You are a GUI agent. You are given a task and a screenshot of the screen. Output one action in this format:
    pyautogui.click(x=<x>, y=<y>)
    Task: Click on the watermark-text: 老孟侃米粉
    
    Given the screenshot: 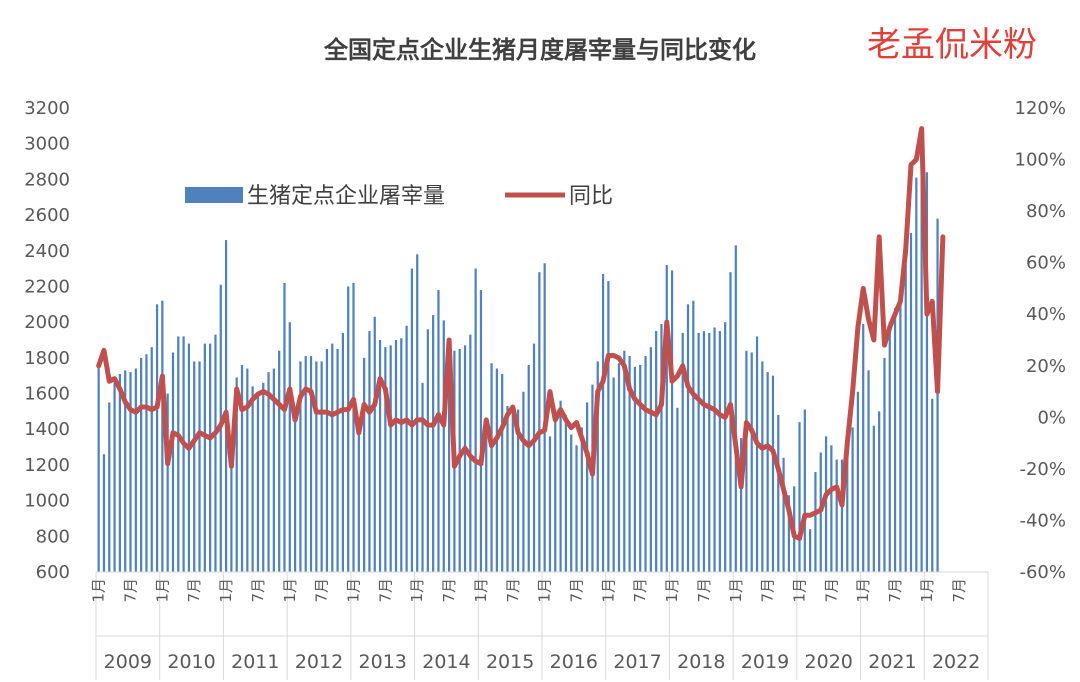 What is the action you would take?
    pyautogui.click(x=952, y=45)
    